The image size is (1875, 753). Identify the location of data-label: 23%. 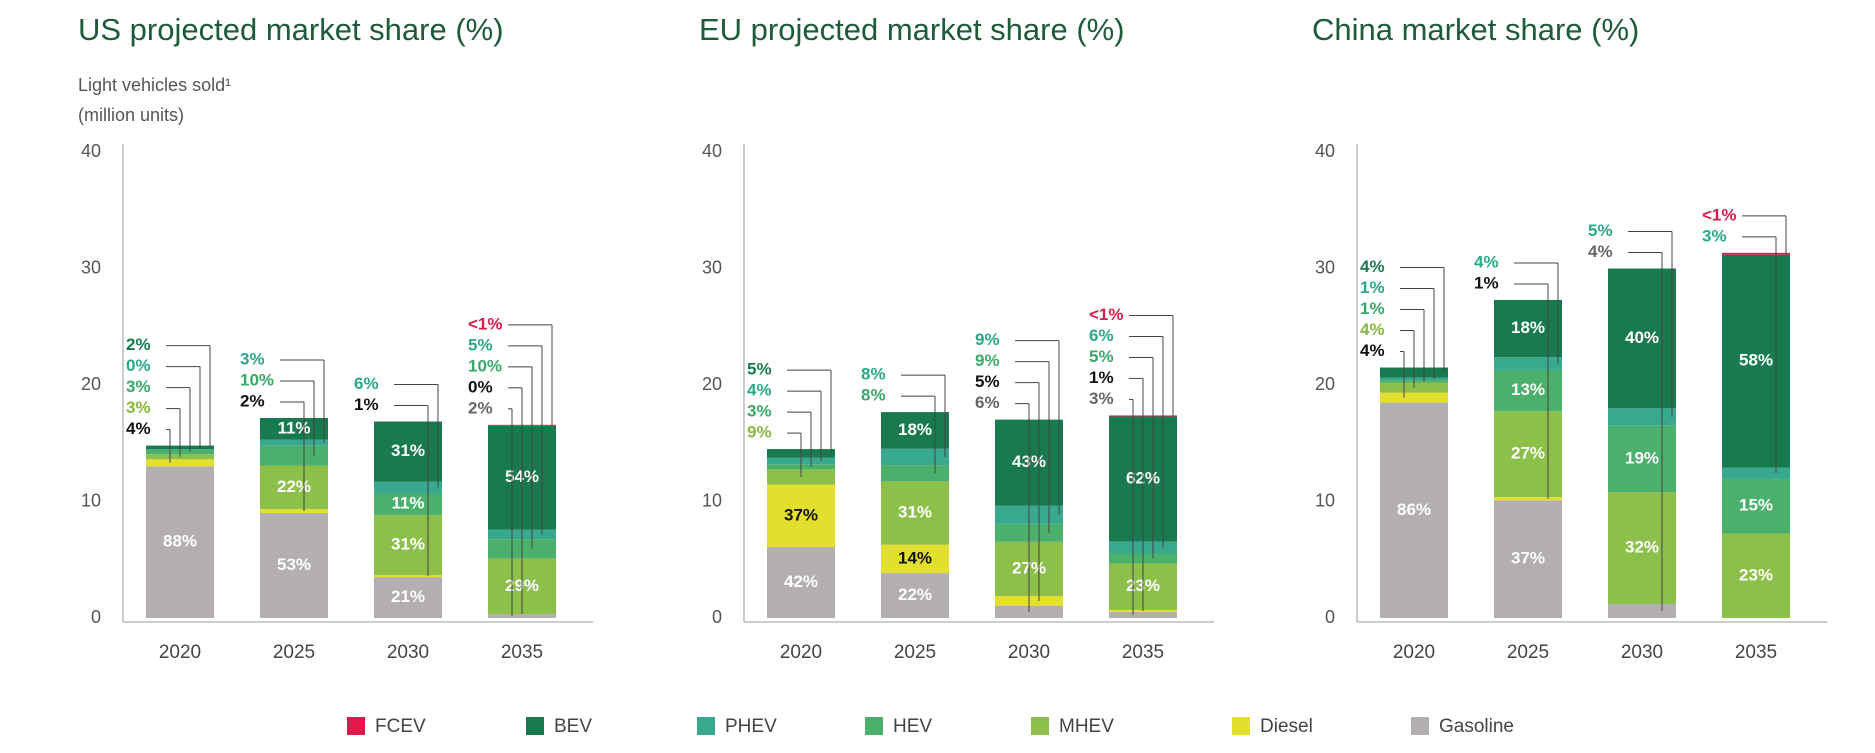
(1756, 574).